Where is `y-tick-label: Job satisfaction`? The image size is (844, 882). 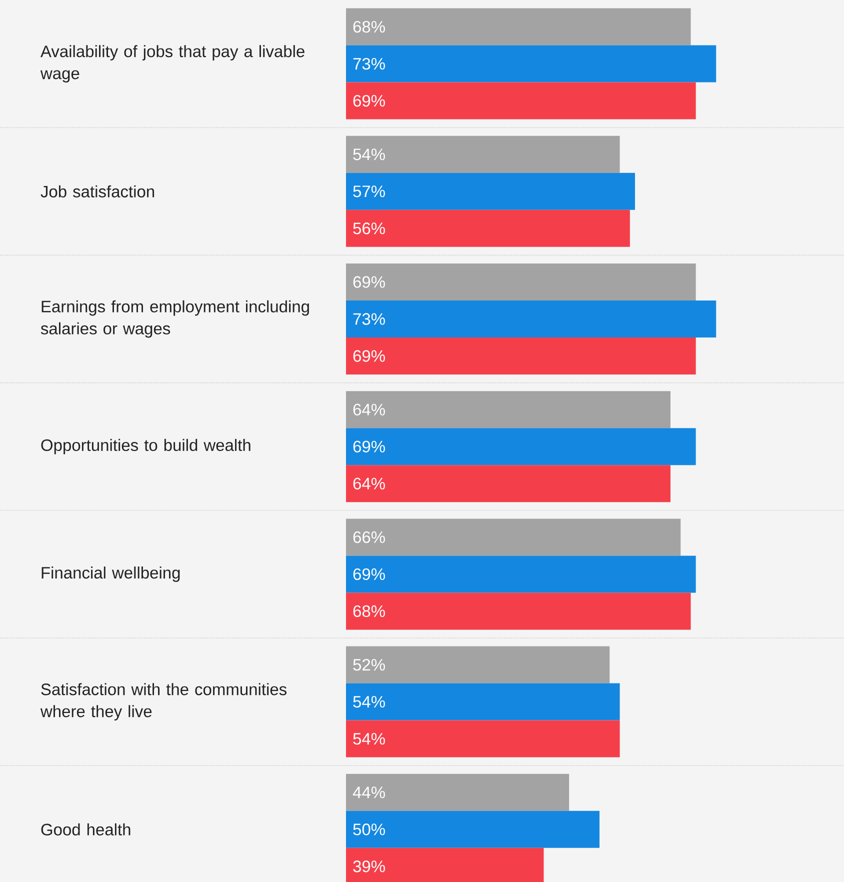
y-tick-label: Job satisfaction is located at coordinates (97, 191).